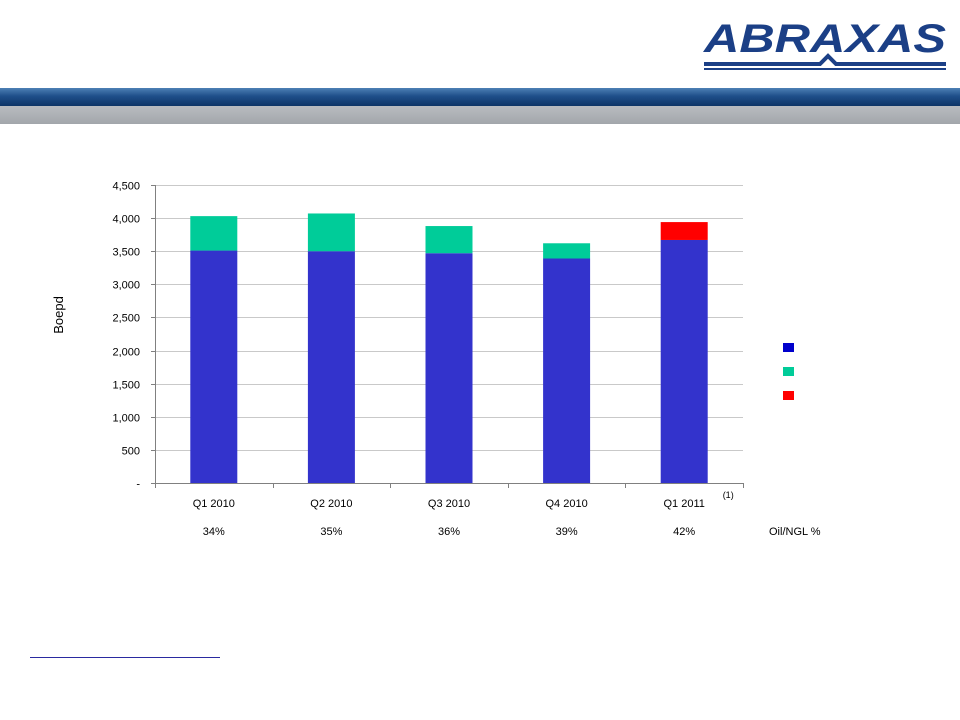 The image size is (960, 720). Describe the element at coordinates (449, 504) in the screenshot. I see `x-tick-label: Q3 2010` at that location.